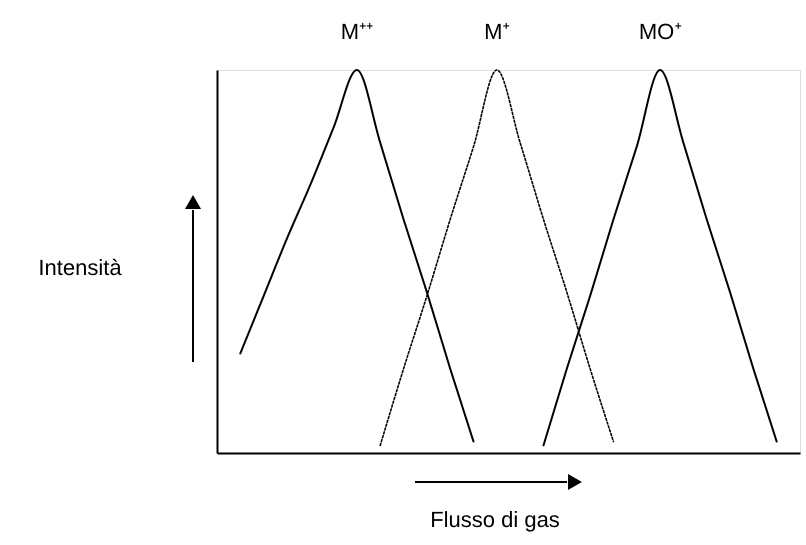  What do you see at coordinates (80, 267) in the screenshot?
I see `y-axis-title: Intensità` at bounding box center [80, 267].